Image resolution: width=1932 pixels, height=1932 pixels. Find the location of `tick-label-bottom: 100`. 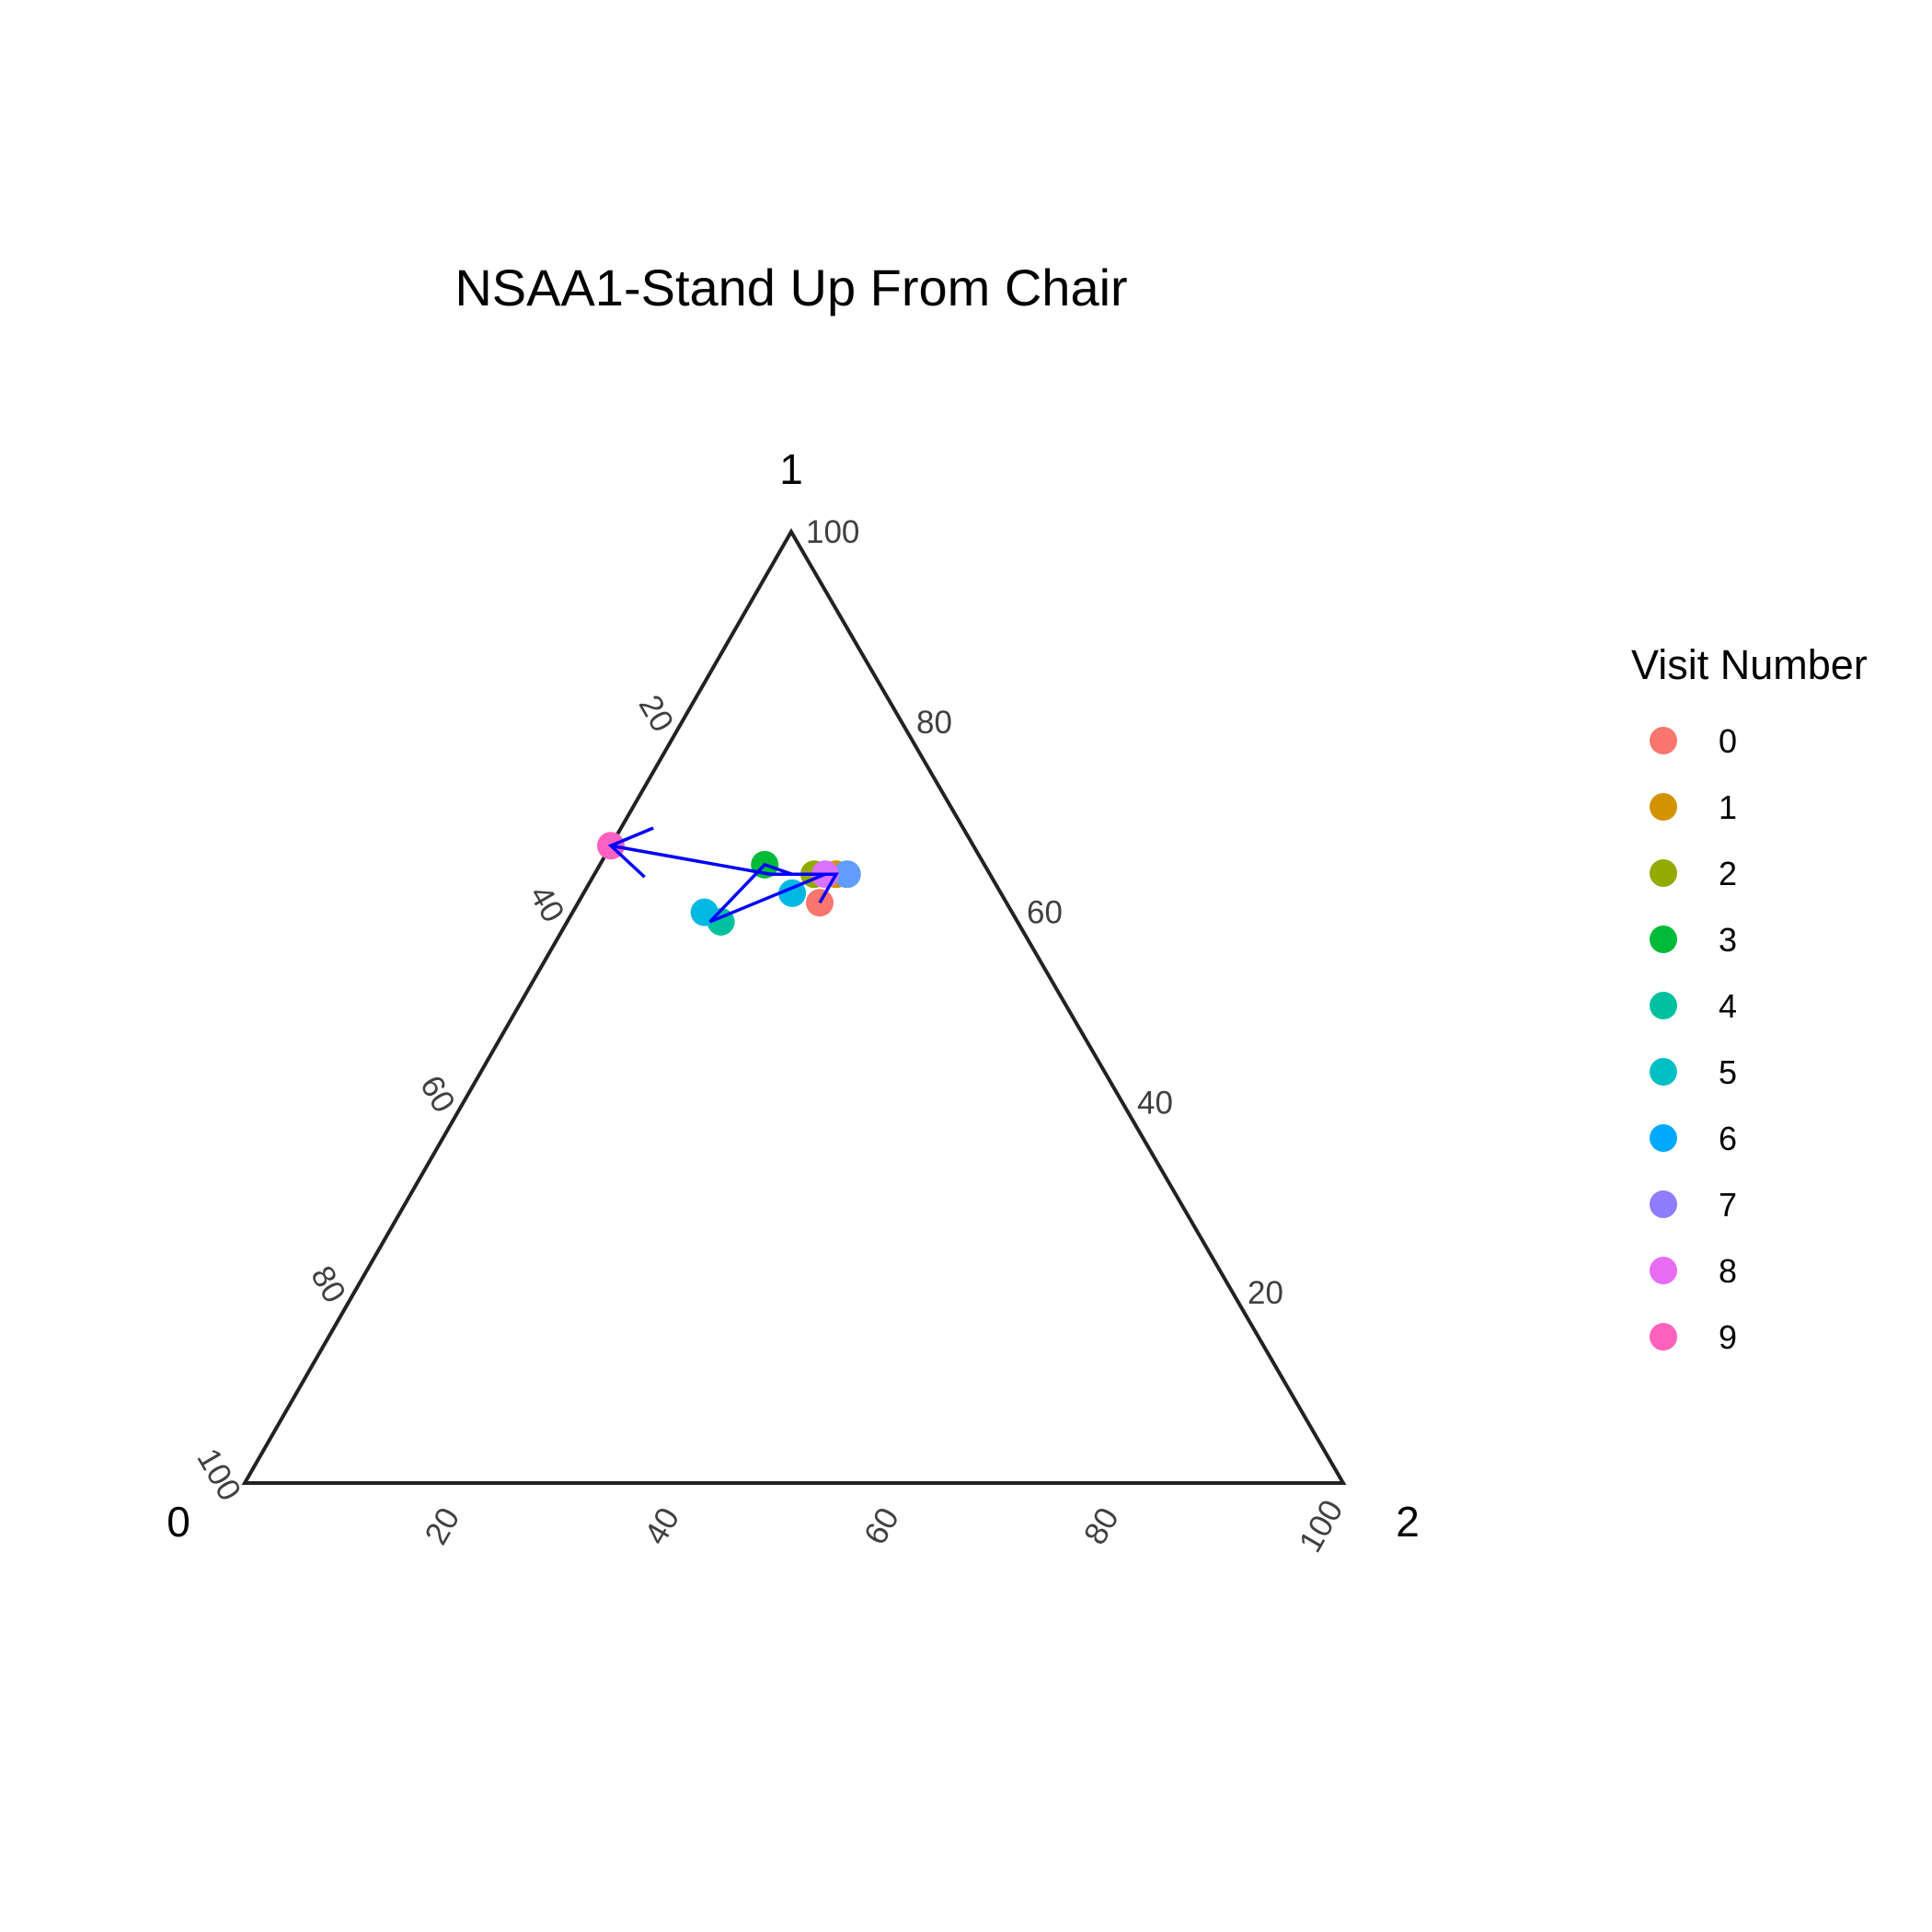

tick-label-bottom: 100 is located at coordinates (1322, 1526).